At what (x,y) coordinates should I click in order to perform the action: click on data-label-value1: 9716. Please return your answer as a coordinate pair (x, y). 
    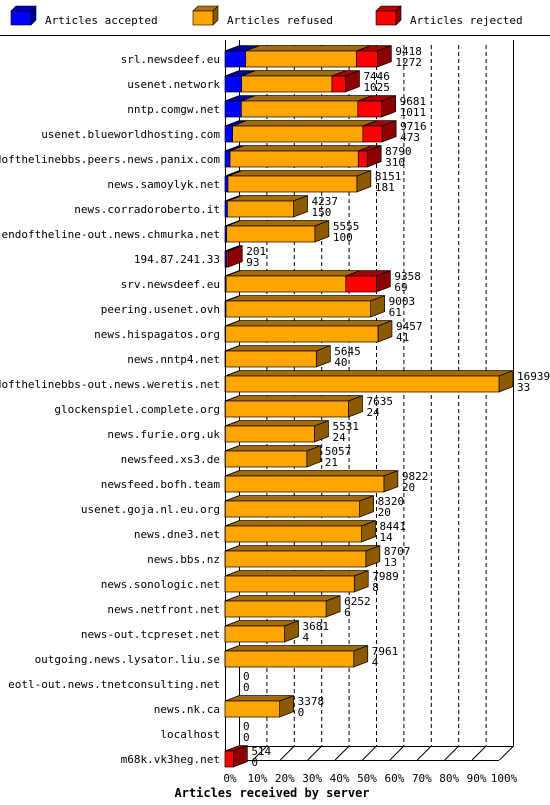
    Looking at the image, I should click on (413, 126).